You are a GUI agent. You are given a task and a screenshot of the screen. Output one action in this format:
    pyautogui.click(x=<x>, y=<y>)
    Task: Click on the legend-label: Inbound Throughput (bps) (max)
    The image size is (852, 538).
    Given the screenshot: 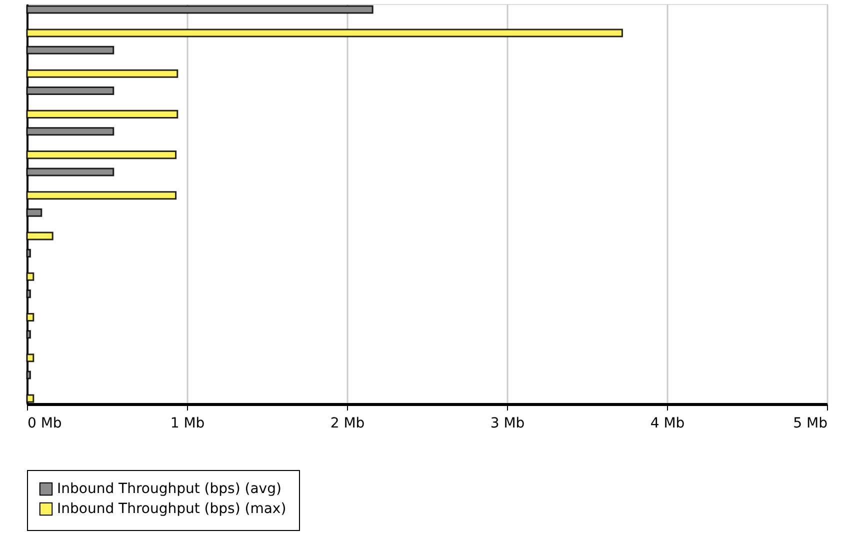 What is the action you would take?
    pyautogui.click(x=171, y=509)
    